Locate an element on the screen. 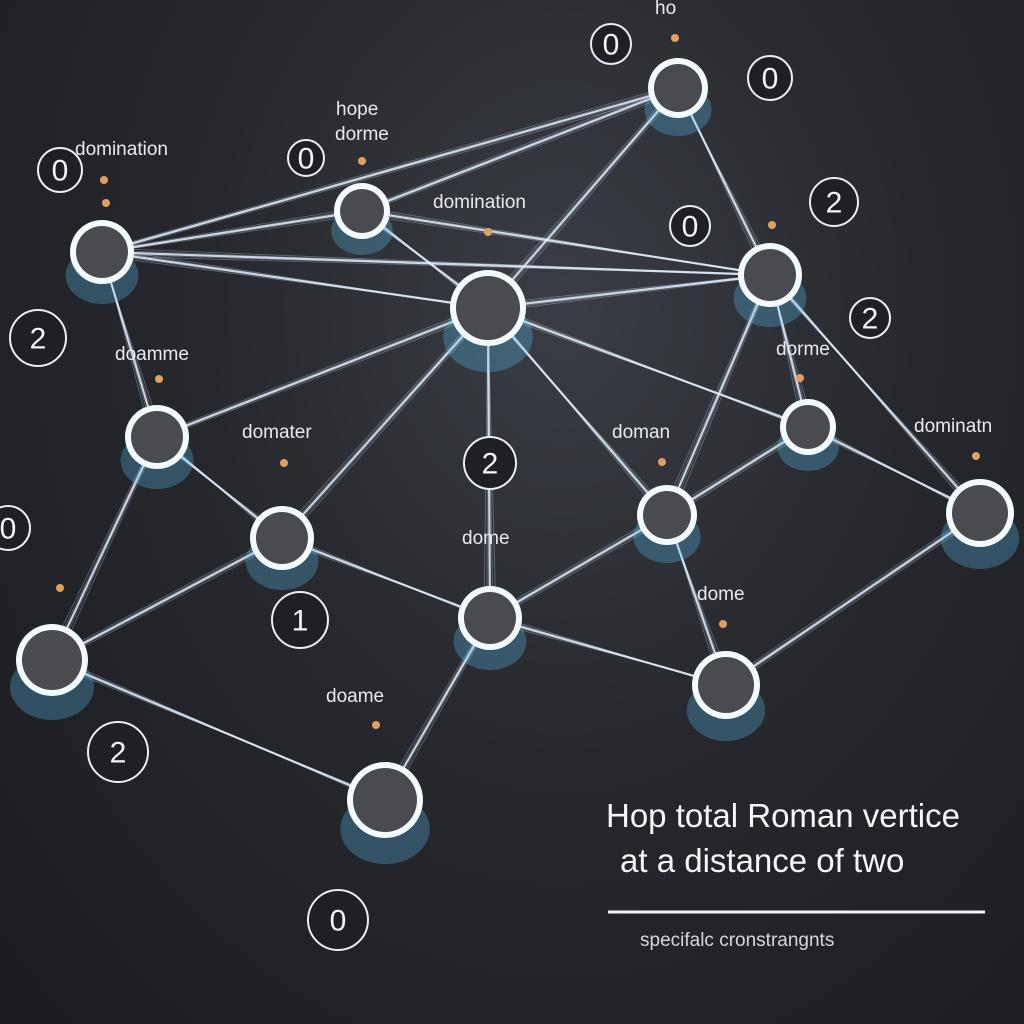 The width and height of the screenshot is (1024, 1024). edge-n_center-n_right_upper is located at coordinates (629, 291).